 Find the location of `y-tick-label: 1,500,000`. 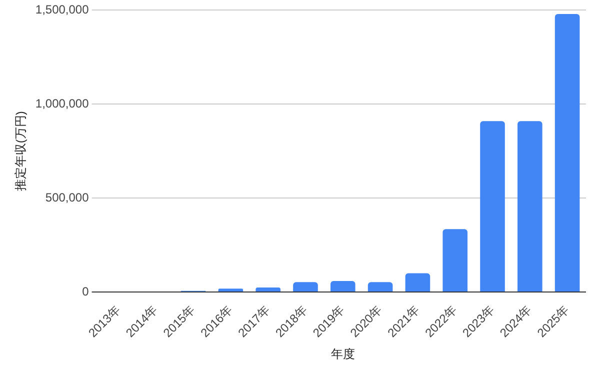

y-tick-label: 1,500,000 is located at coordinates (62, 9).